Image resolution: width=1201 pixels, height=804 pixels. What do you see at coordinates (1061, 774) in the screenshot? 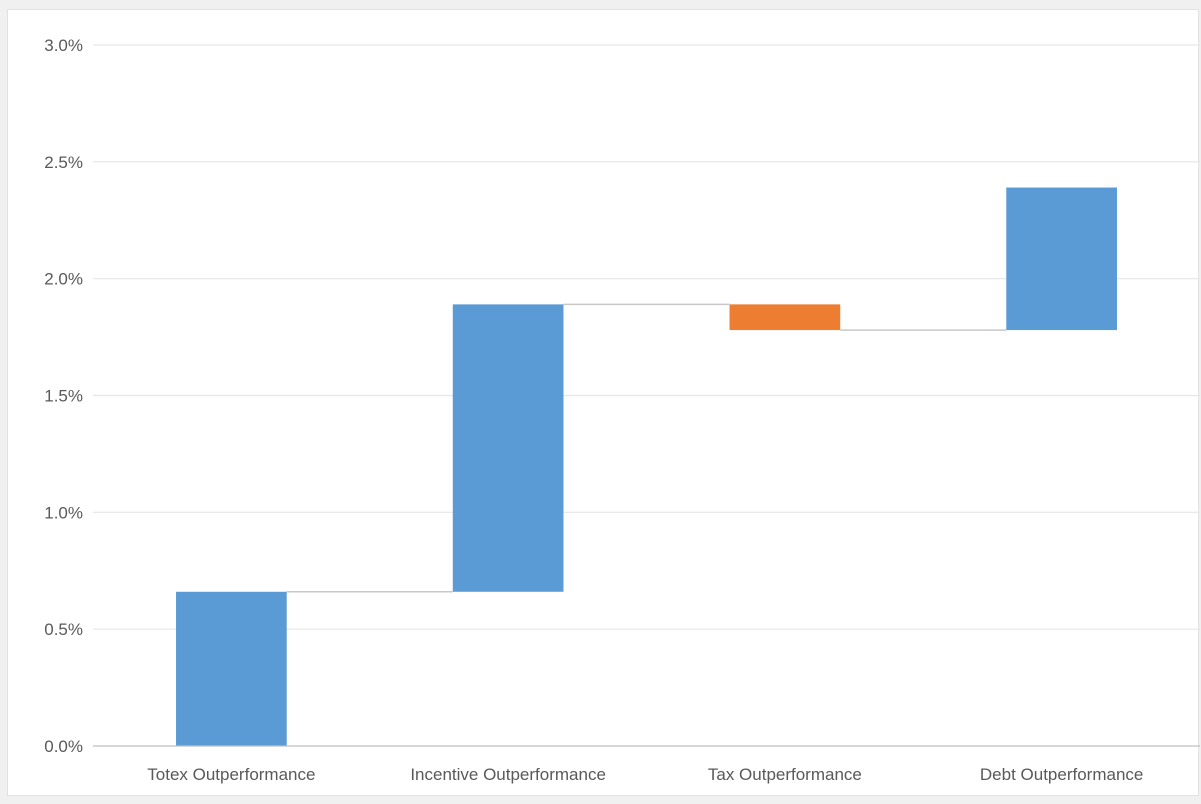
I see `x-category-label: Debt Outperformance` at bounding box center [1061, 774].